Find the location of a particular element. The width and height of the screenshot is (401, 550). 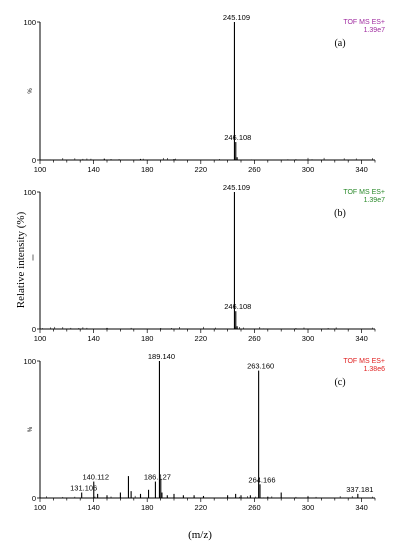

panel-letter: (b) is located at coordinates (340, 213).